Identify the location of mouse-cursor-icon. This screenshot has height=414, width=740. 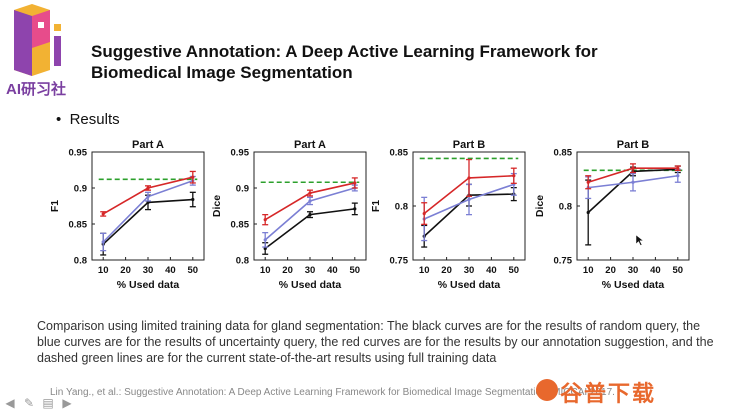
(640, 240).